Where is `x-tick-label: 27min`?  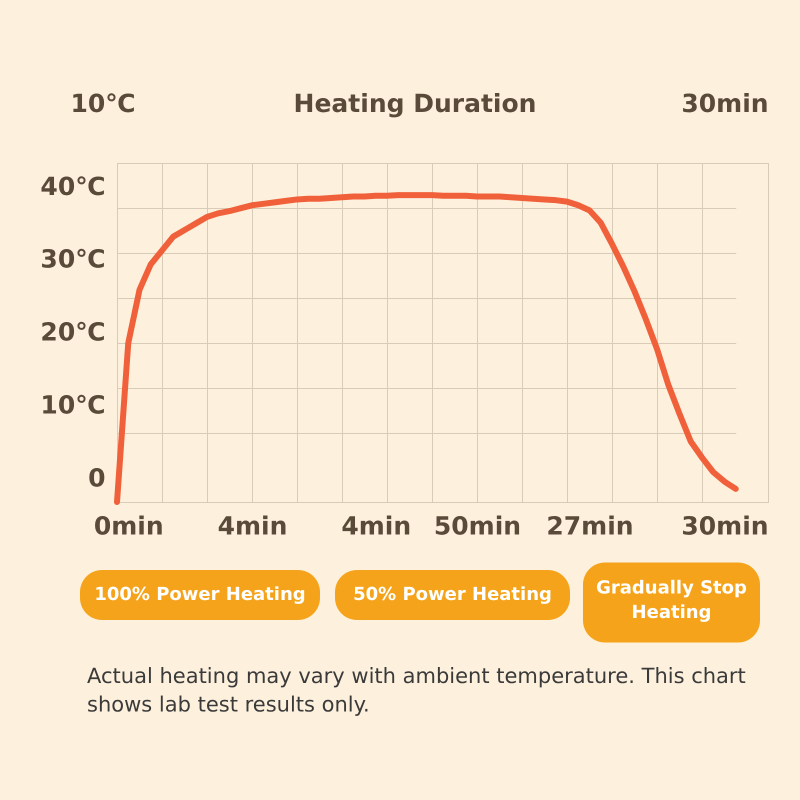
x-tick-label: 27min is located at coordinates (590, 526).